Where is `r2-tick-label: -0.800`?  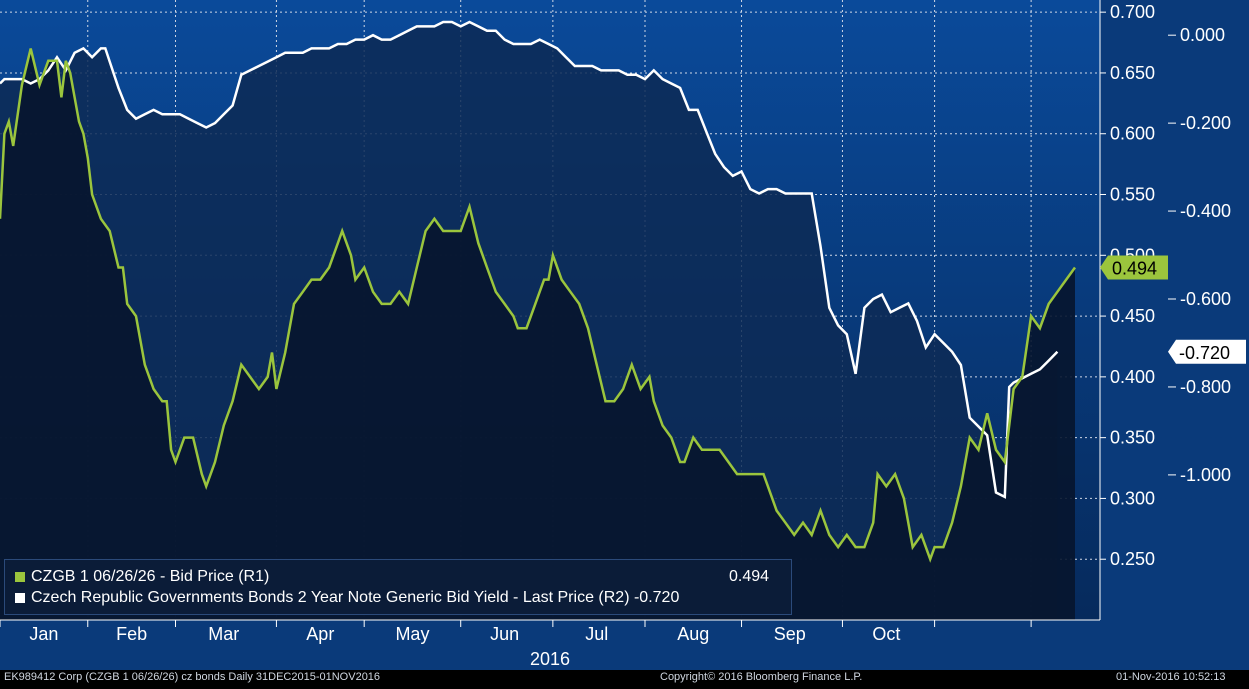
r2-tick-label: -0.800 is located at coordinates (1205, 387).